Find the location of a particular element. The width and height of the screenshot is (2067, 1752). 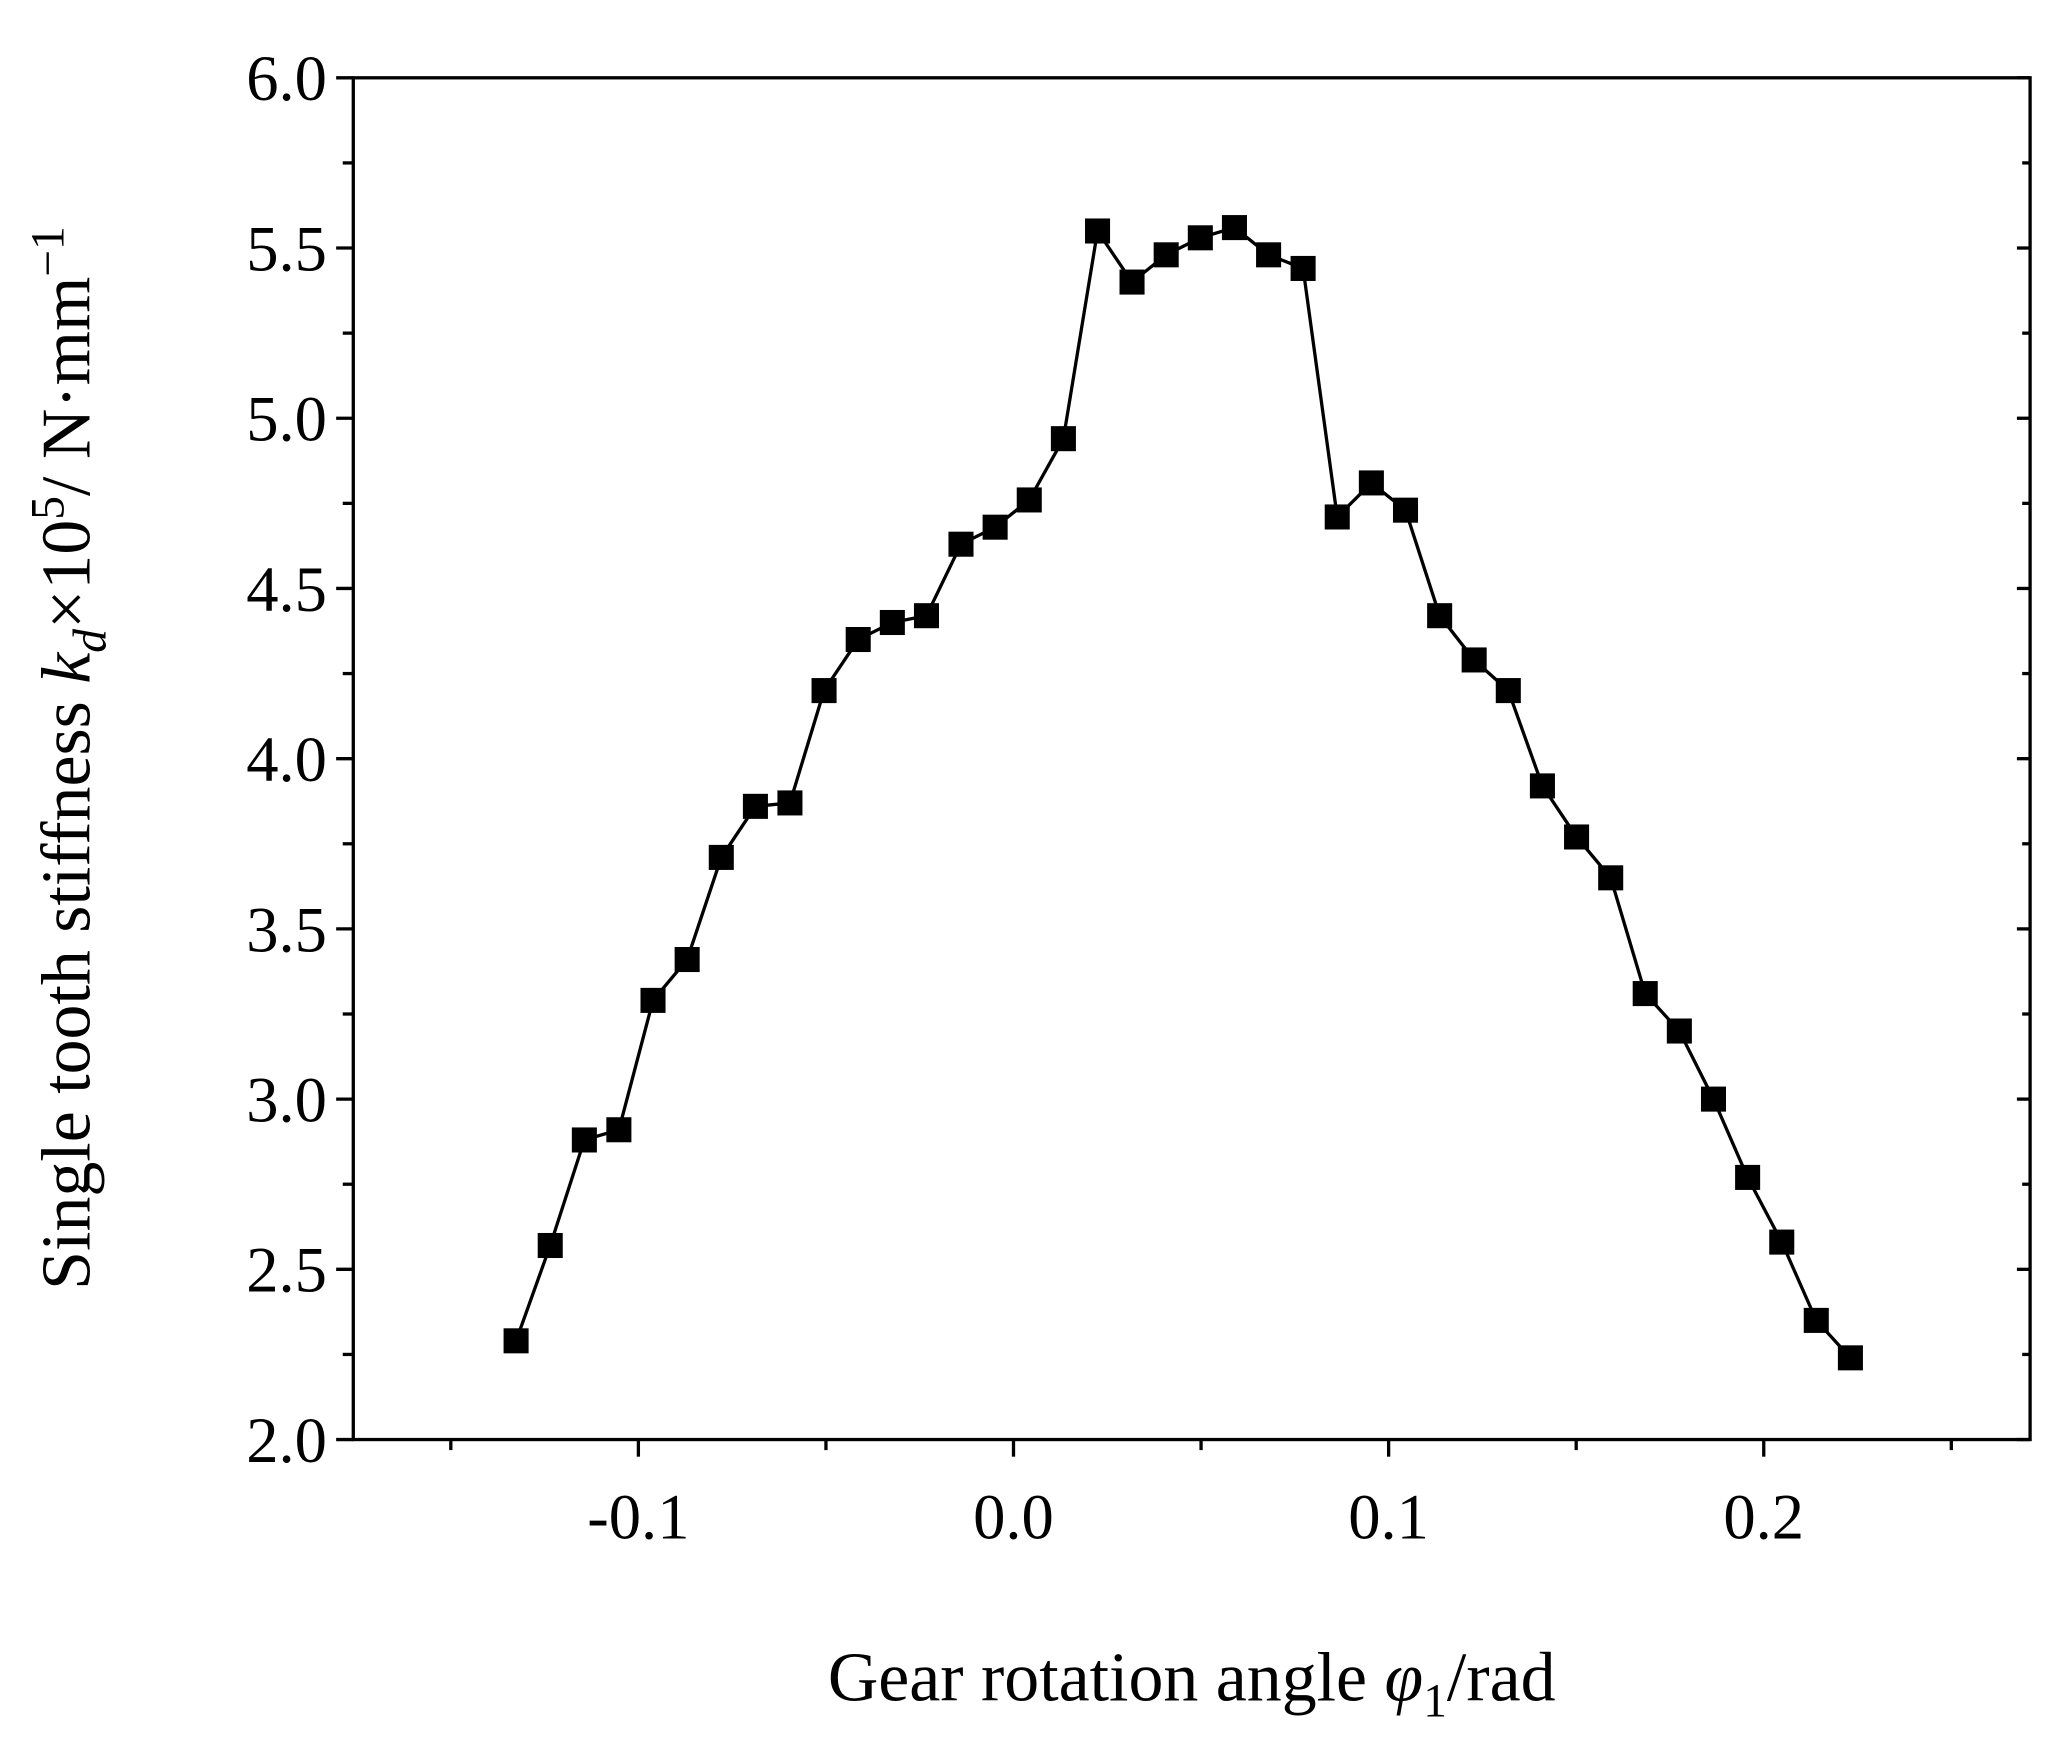

y-tick-label: 3.5 is located at coordinates (286, 929).